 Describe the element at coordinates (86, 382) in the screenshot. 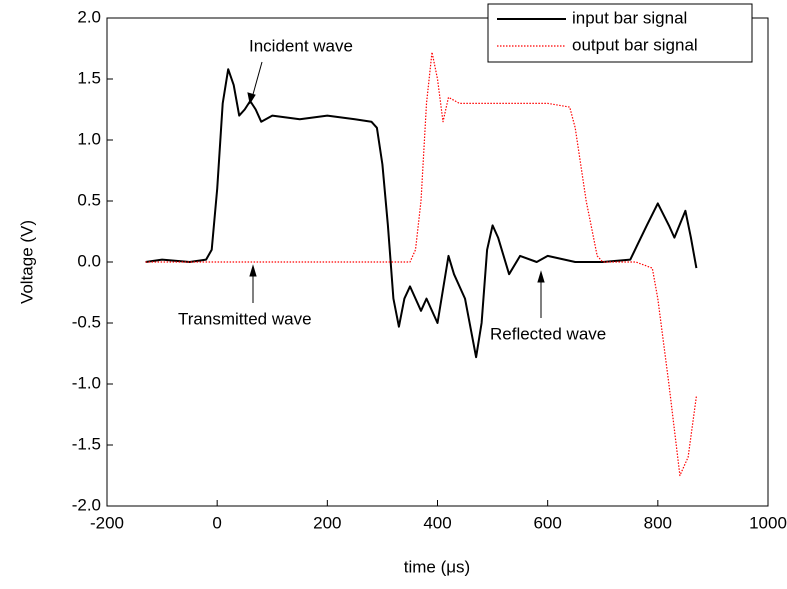

I see `y-tick-label: -1.0` at that location.